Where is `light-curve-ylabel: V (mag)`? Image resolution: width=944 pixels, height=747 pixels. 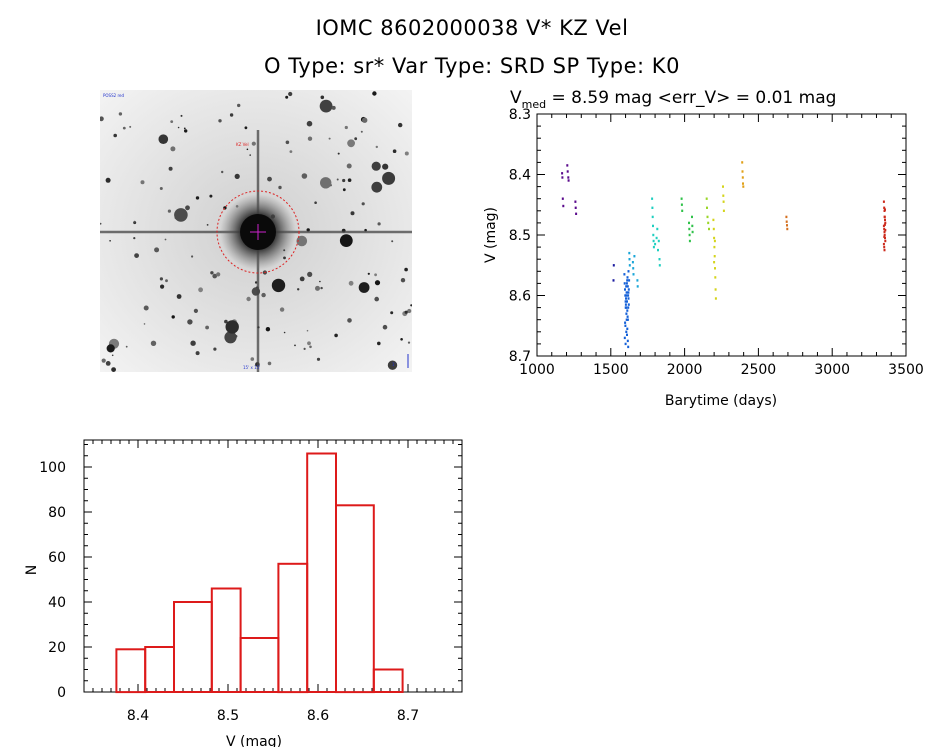 light-curve-ylabel: V (mag) is located at coordinates (491, 235).